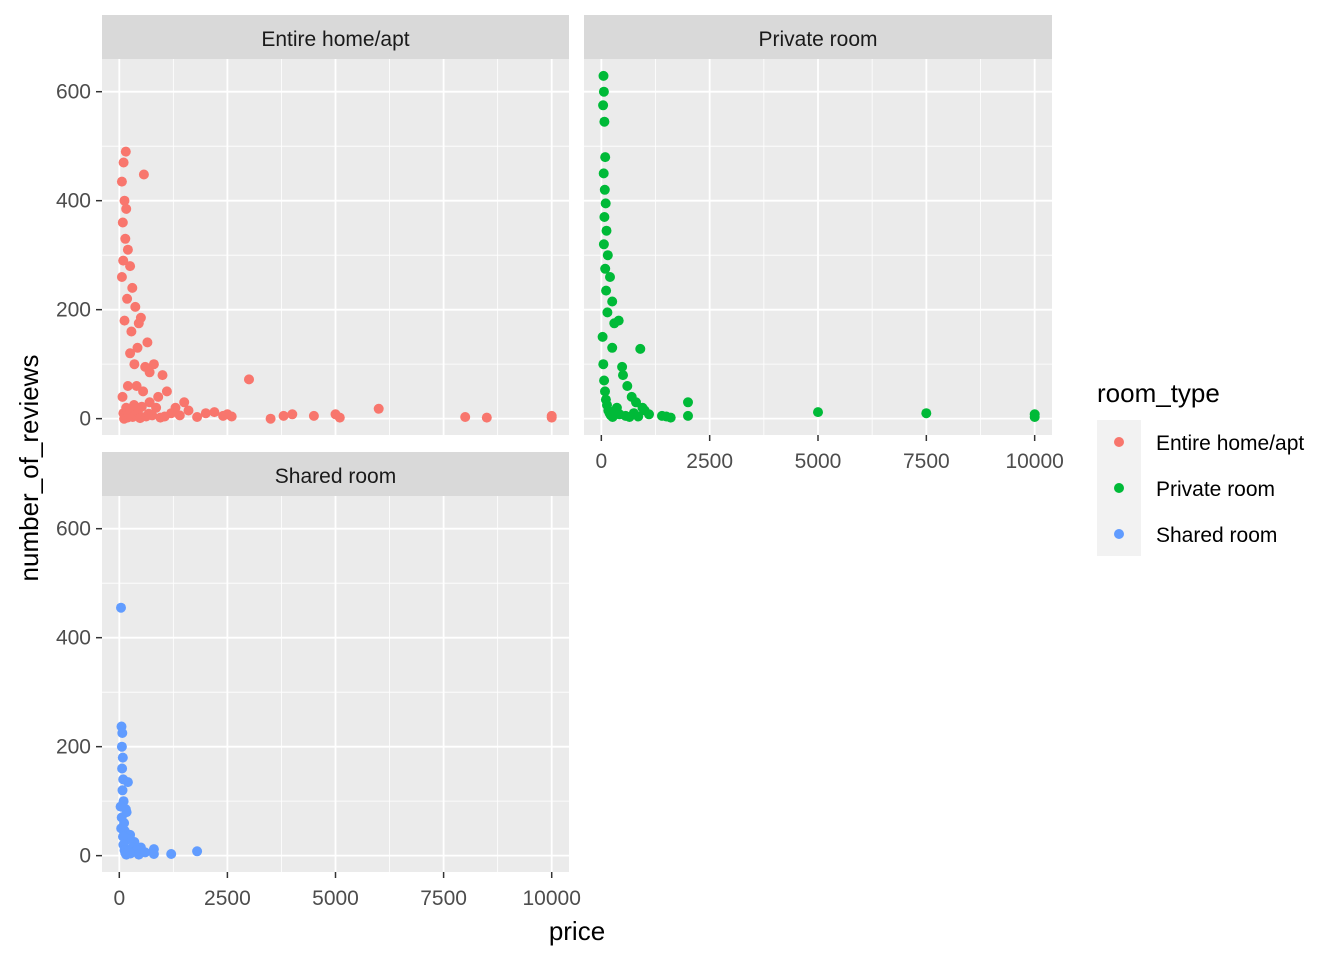 This screenshot has width=1344, height=960. What do you see at coordinates (817, 39) in the screenshot?
I see `strip-label-private-room: Private room` at bounding box center [817, 39].